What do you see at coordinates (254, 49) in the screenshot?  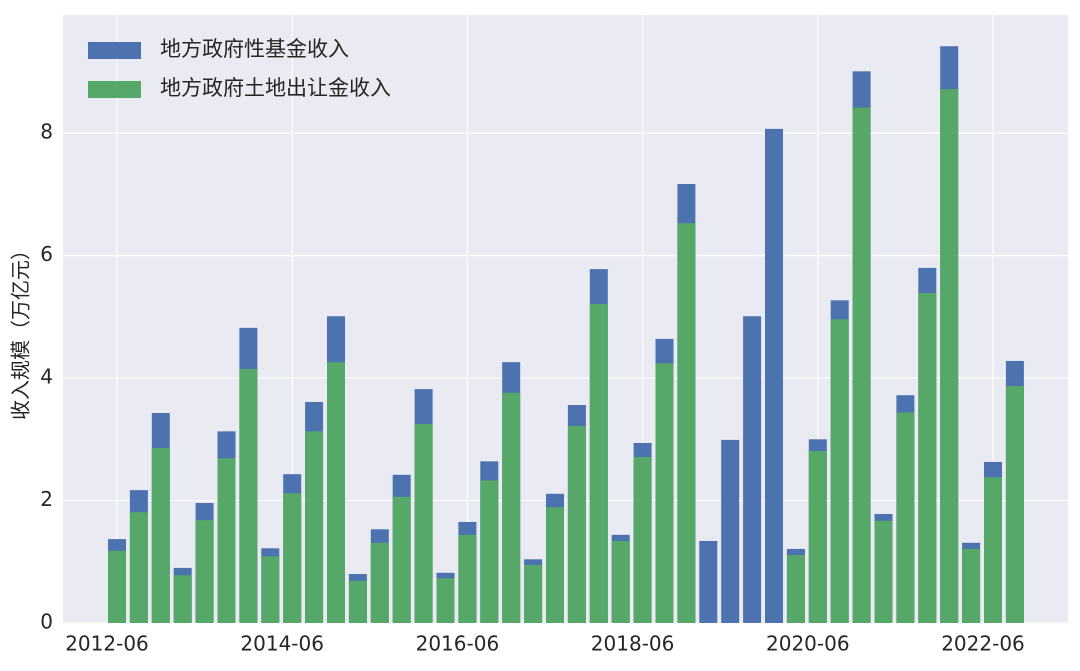 I see `legend-label: 地方政府性基金收入` at bounding box center [254, 49].